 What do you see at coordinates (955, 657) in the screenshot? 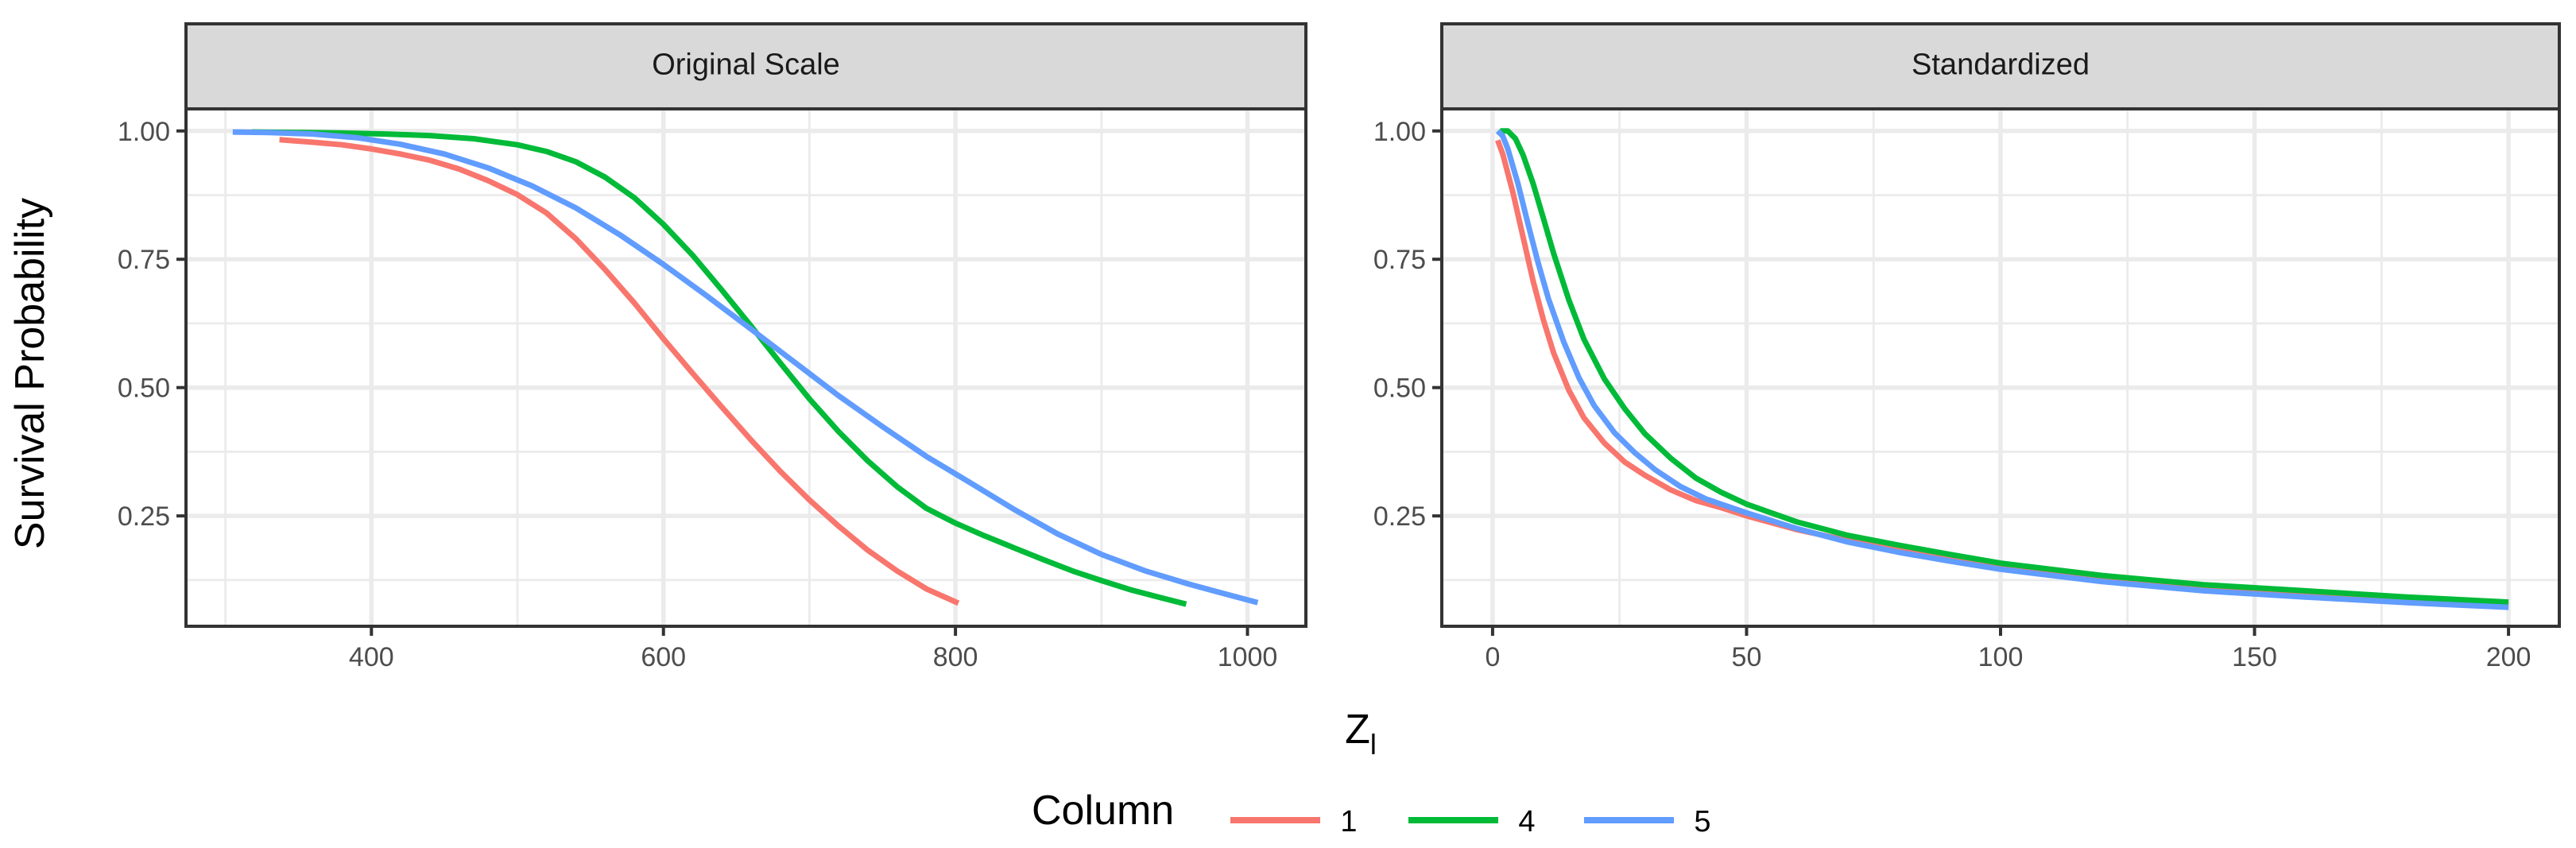
I see `x-tick-label: 800` at bounding box center [955, 657].